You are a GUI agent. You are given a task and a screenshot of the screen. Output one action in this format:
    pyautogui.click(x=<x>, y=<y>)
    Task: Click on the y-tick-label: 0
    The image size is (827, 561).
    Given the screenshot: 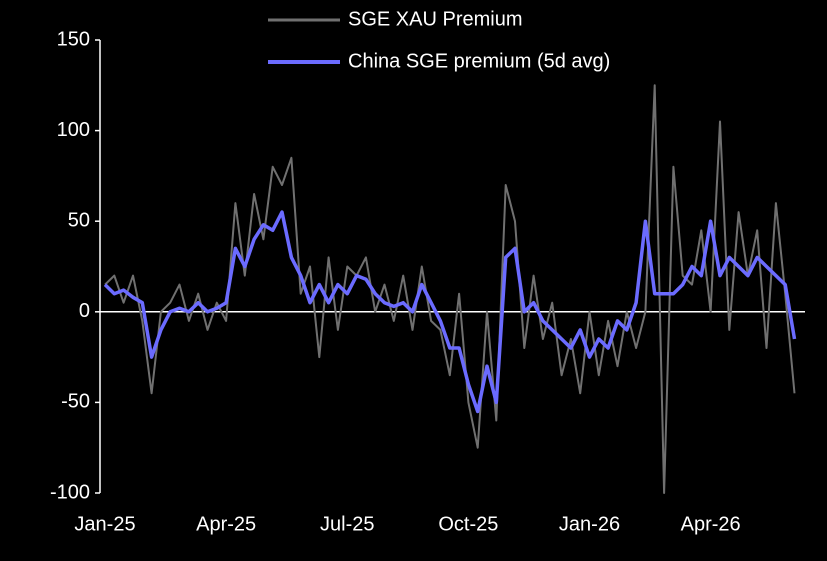 What is the action you would take?
    pyautogui.click(x=84, y=311)
    